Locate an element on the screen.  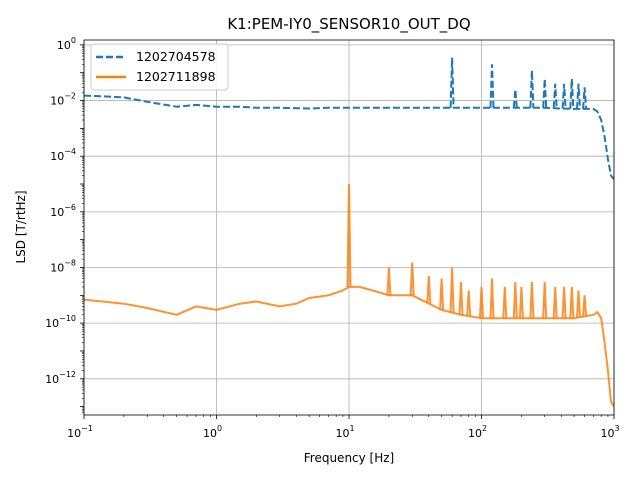
y-tick-label: 10⁻⁴ is located at coordinates (63, 155).